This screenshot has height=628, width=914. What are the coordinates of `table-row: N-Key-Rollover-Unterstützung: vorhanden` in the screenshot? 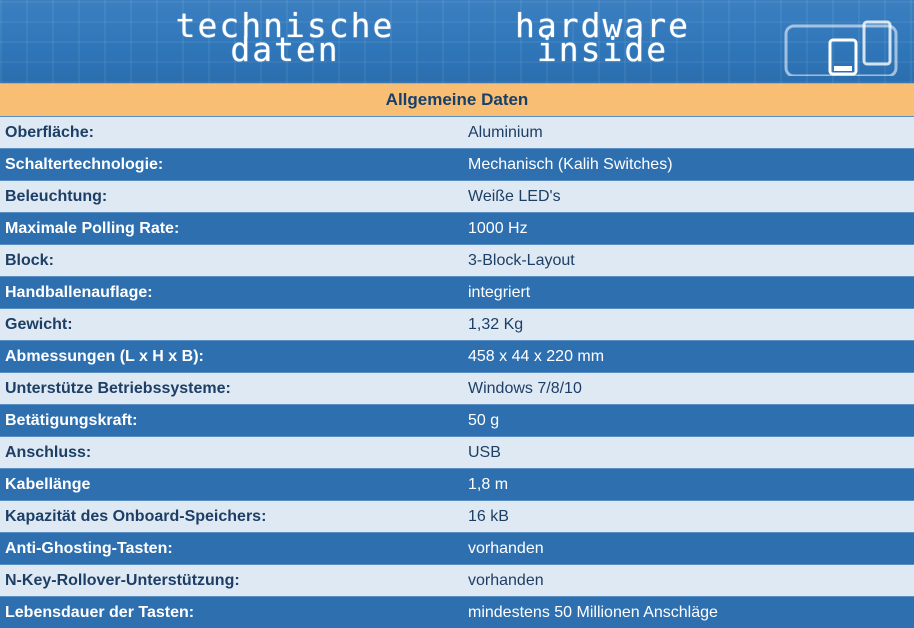 It's located at (457, 580).